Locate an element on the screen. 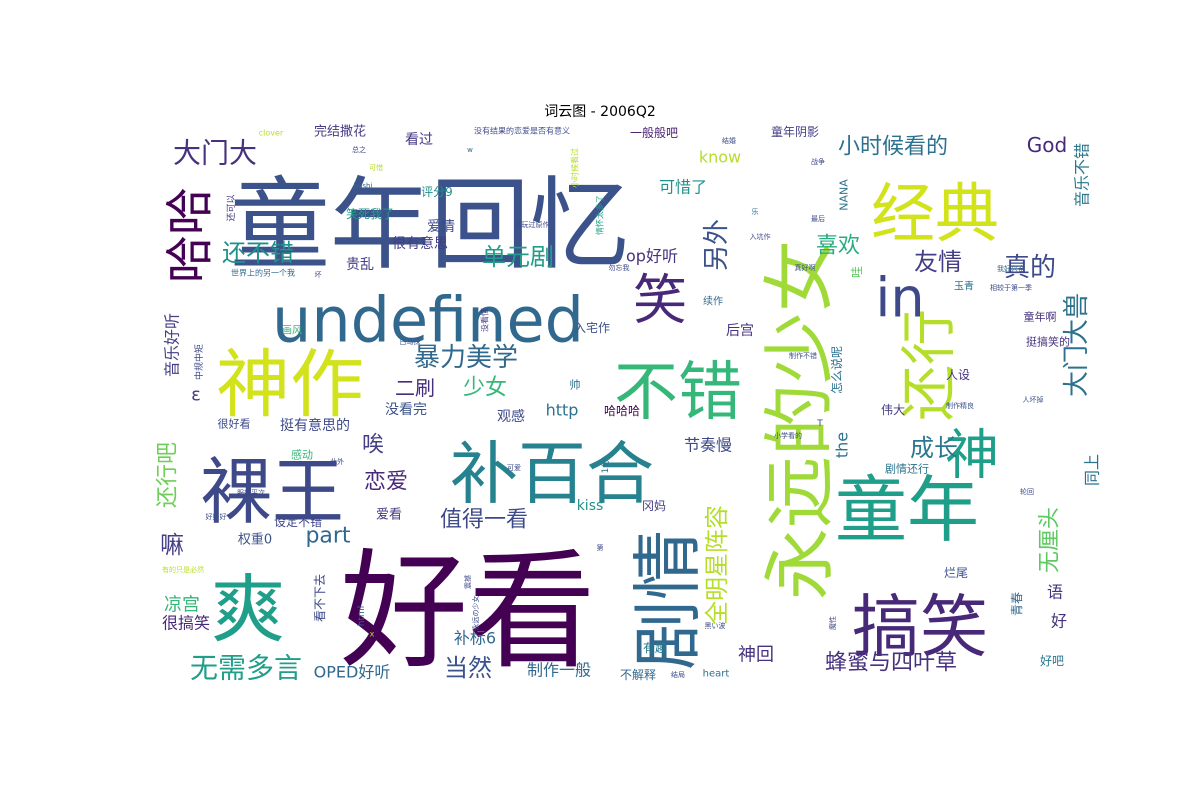 The image size is (1200, 800). cloud-word: 最后 is located at coordinates (818, 218).